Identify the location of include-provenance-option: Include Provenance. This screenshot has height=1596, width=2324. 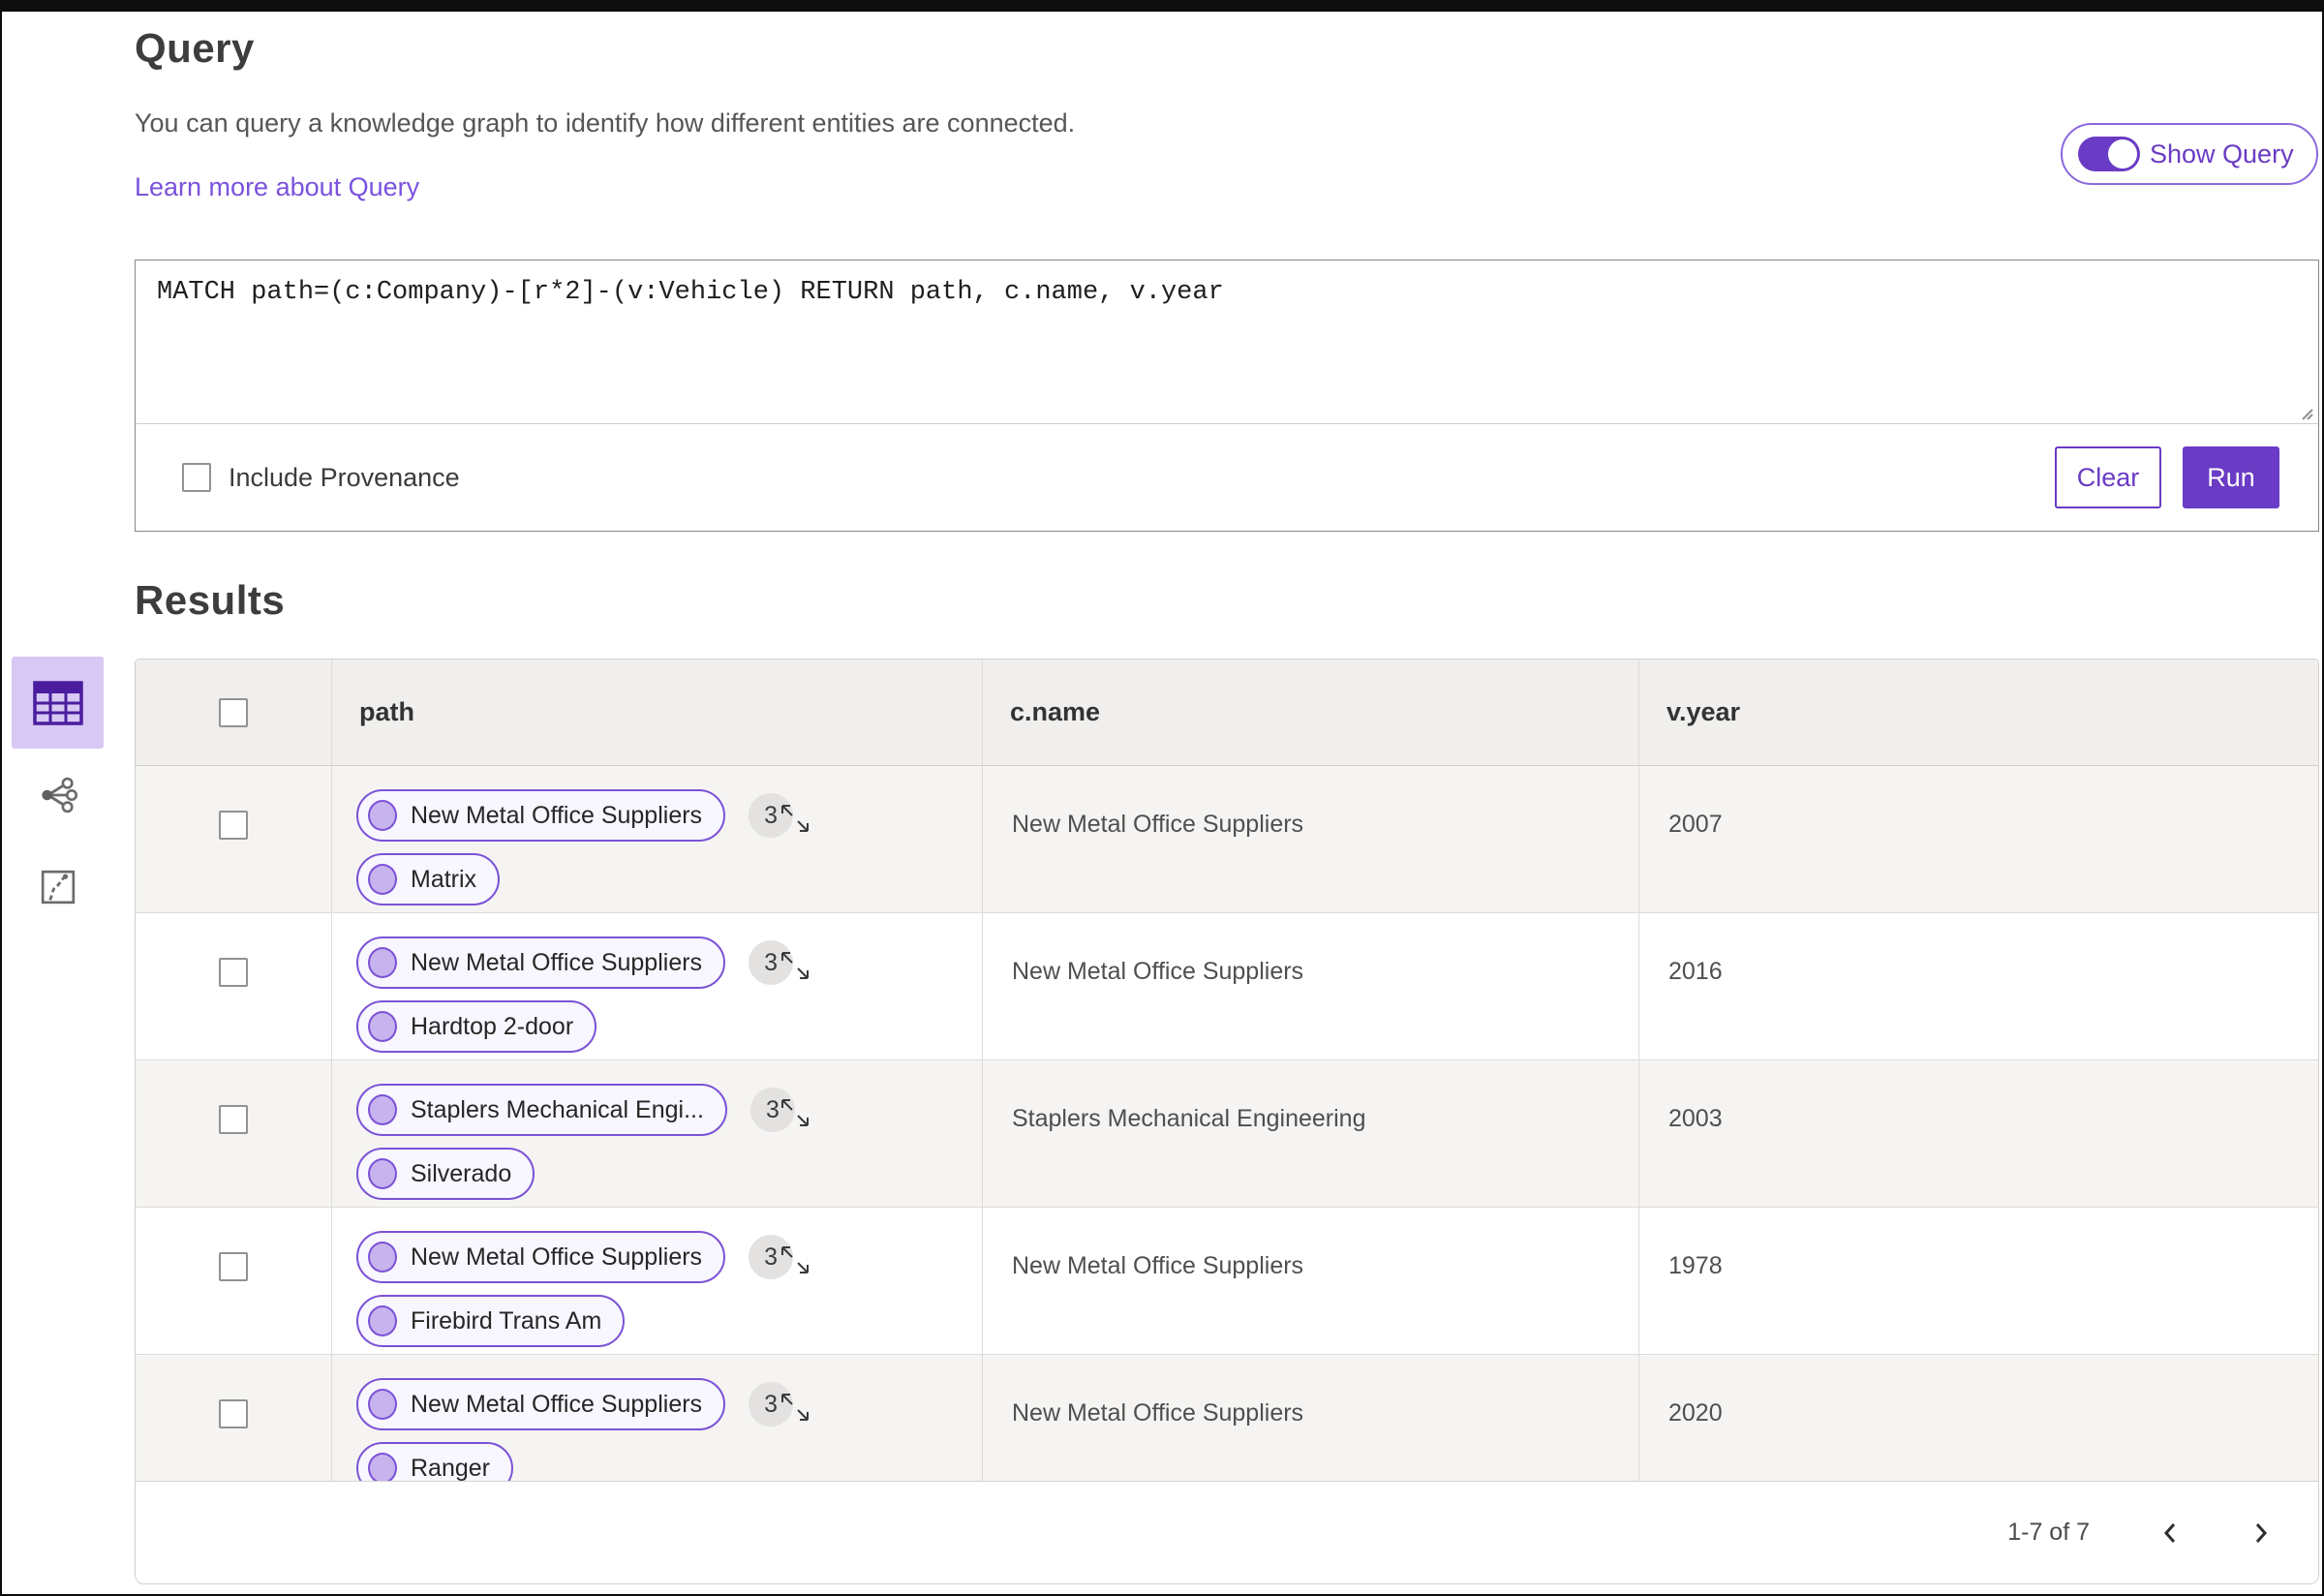
(321, 478).